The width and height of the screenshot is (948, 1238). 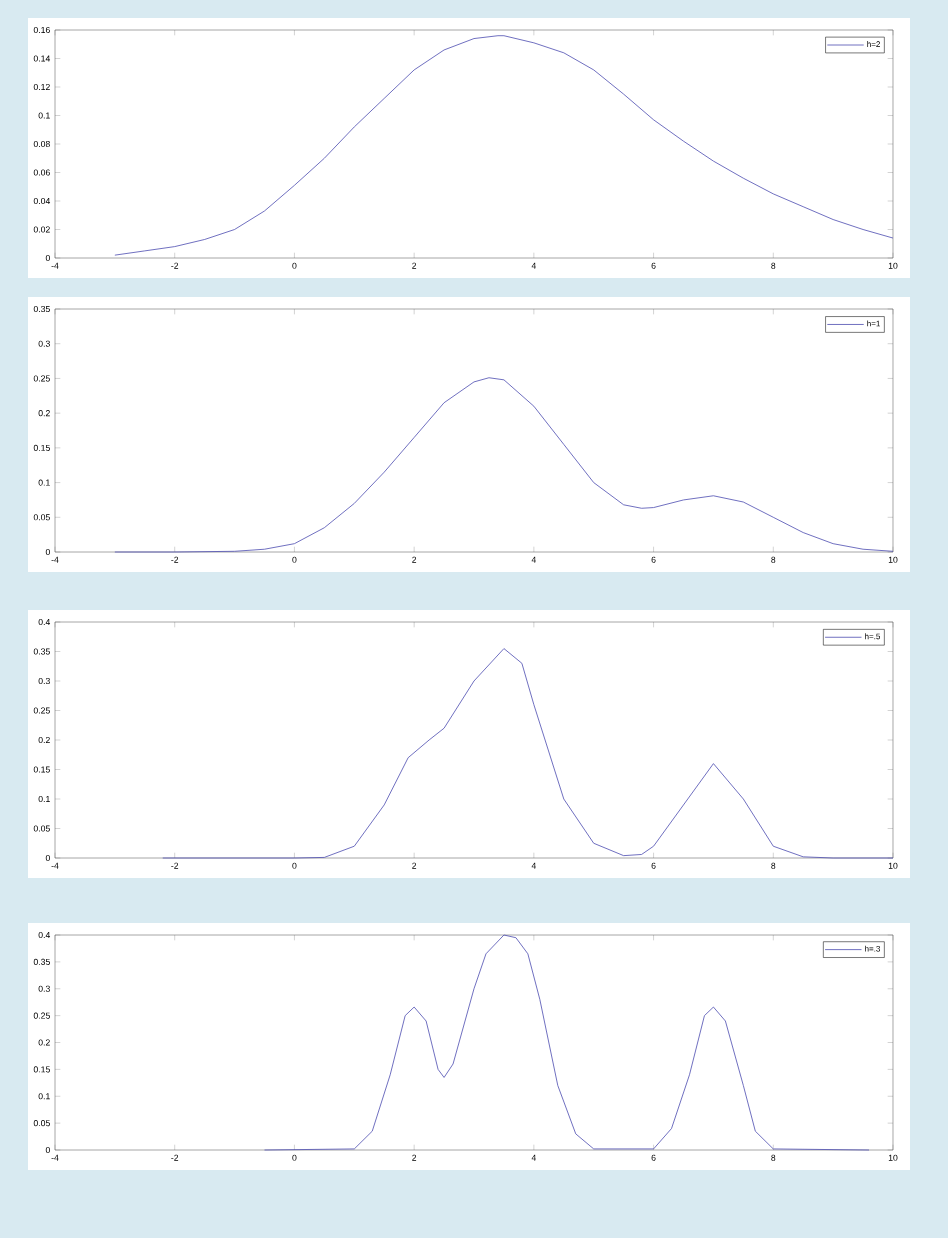 I want to click on y-tick-label: 0.08, so click(x=41, y=144).